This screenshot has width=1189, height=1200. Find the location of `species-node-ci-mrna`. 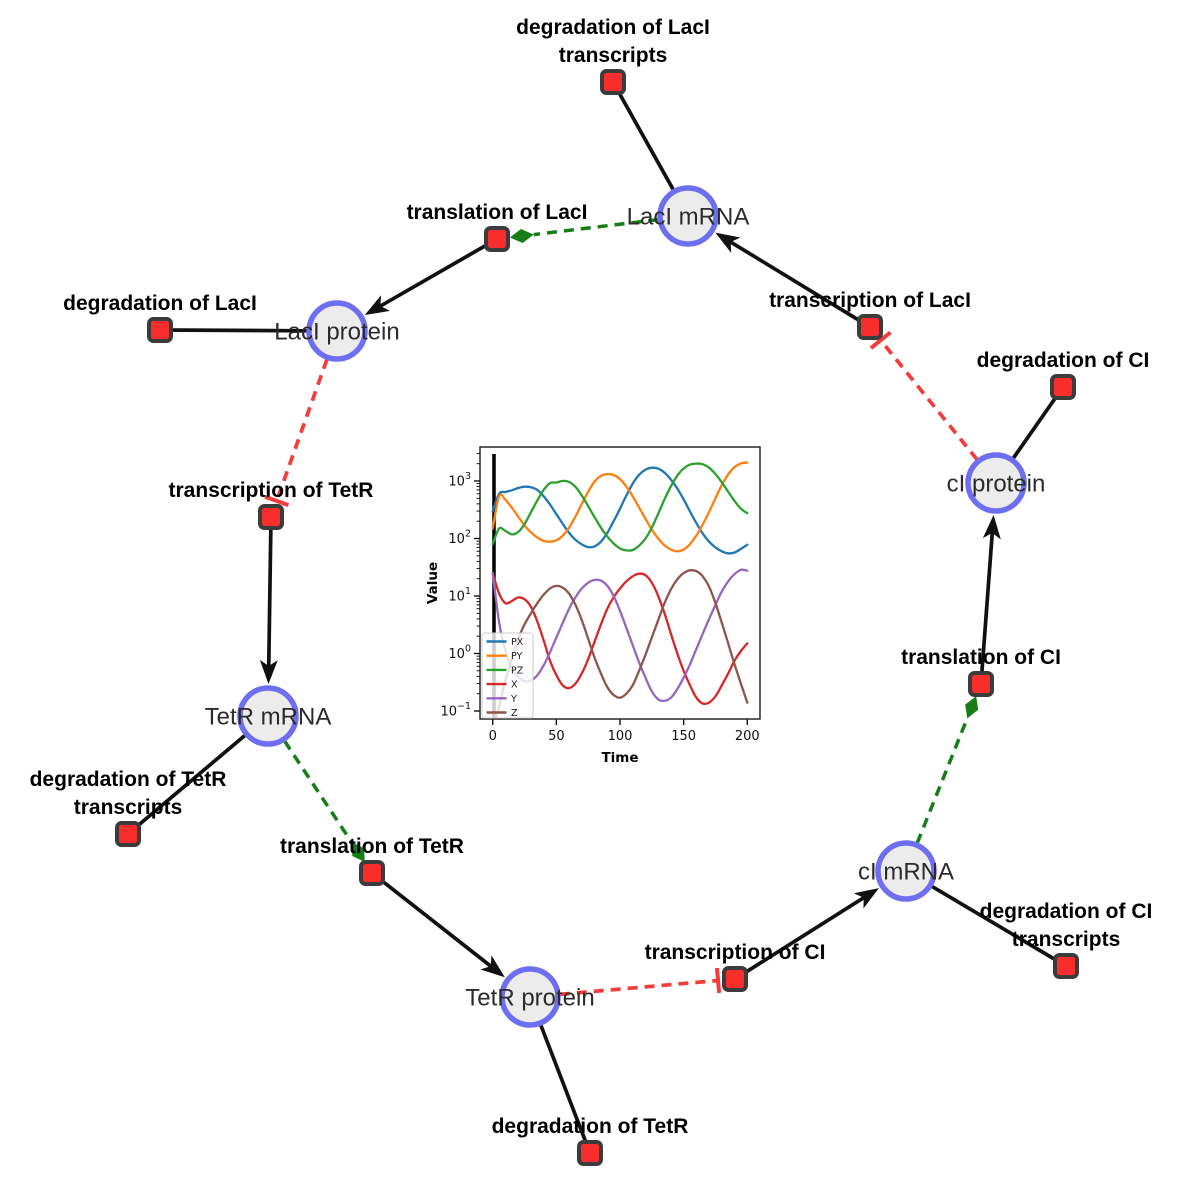

species-node-ci-mrna is located at coordinates (906, 871).